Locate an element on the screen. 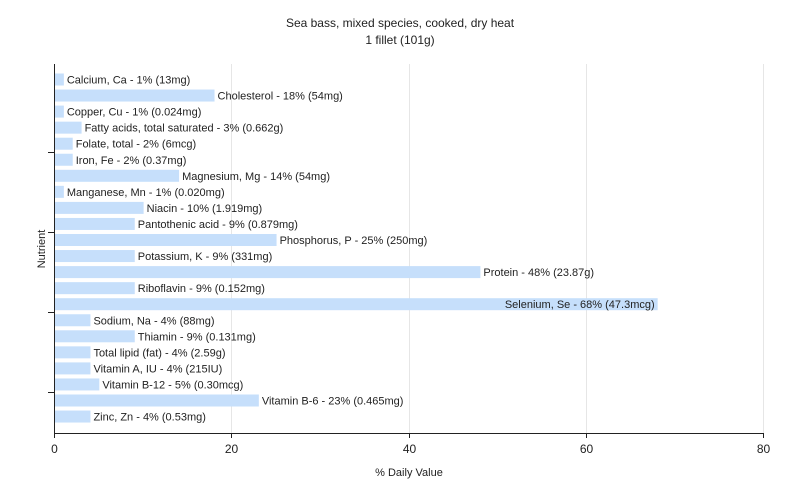 Image resolution: width=800 pixels, height=500 pixels. bar-label: Sodium, Na - 4% (88mg) is located at coordinates (153, 321).